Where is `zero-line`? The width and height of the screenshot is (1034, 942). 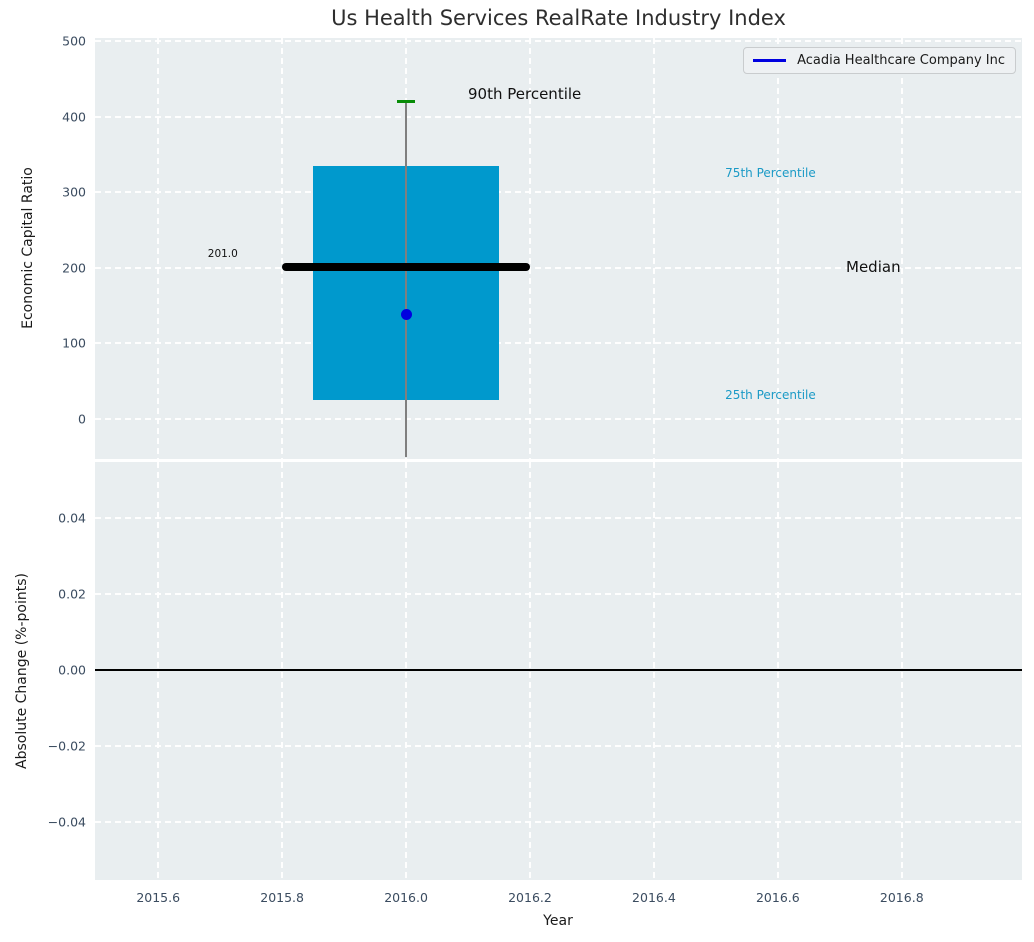 zero-line is located at coordinates (558, 670).